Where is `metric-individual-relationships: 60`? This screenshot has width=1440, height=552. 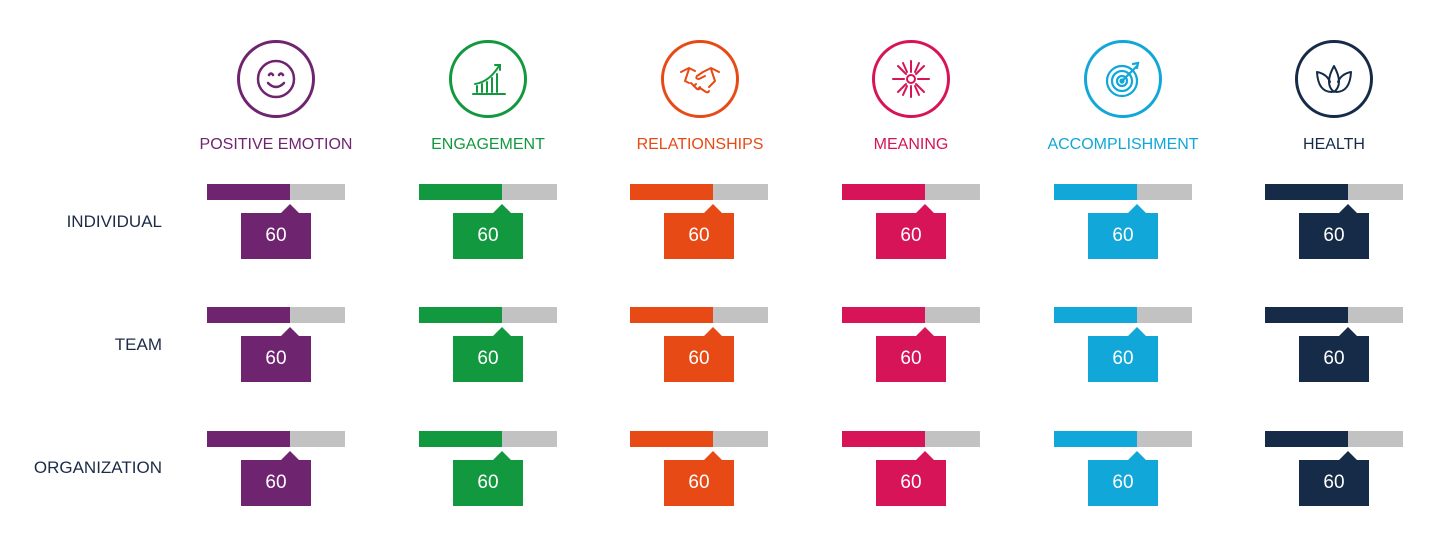
metric-individual-relationships: 60 is located at coordinates (700, 224).